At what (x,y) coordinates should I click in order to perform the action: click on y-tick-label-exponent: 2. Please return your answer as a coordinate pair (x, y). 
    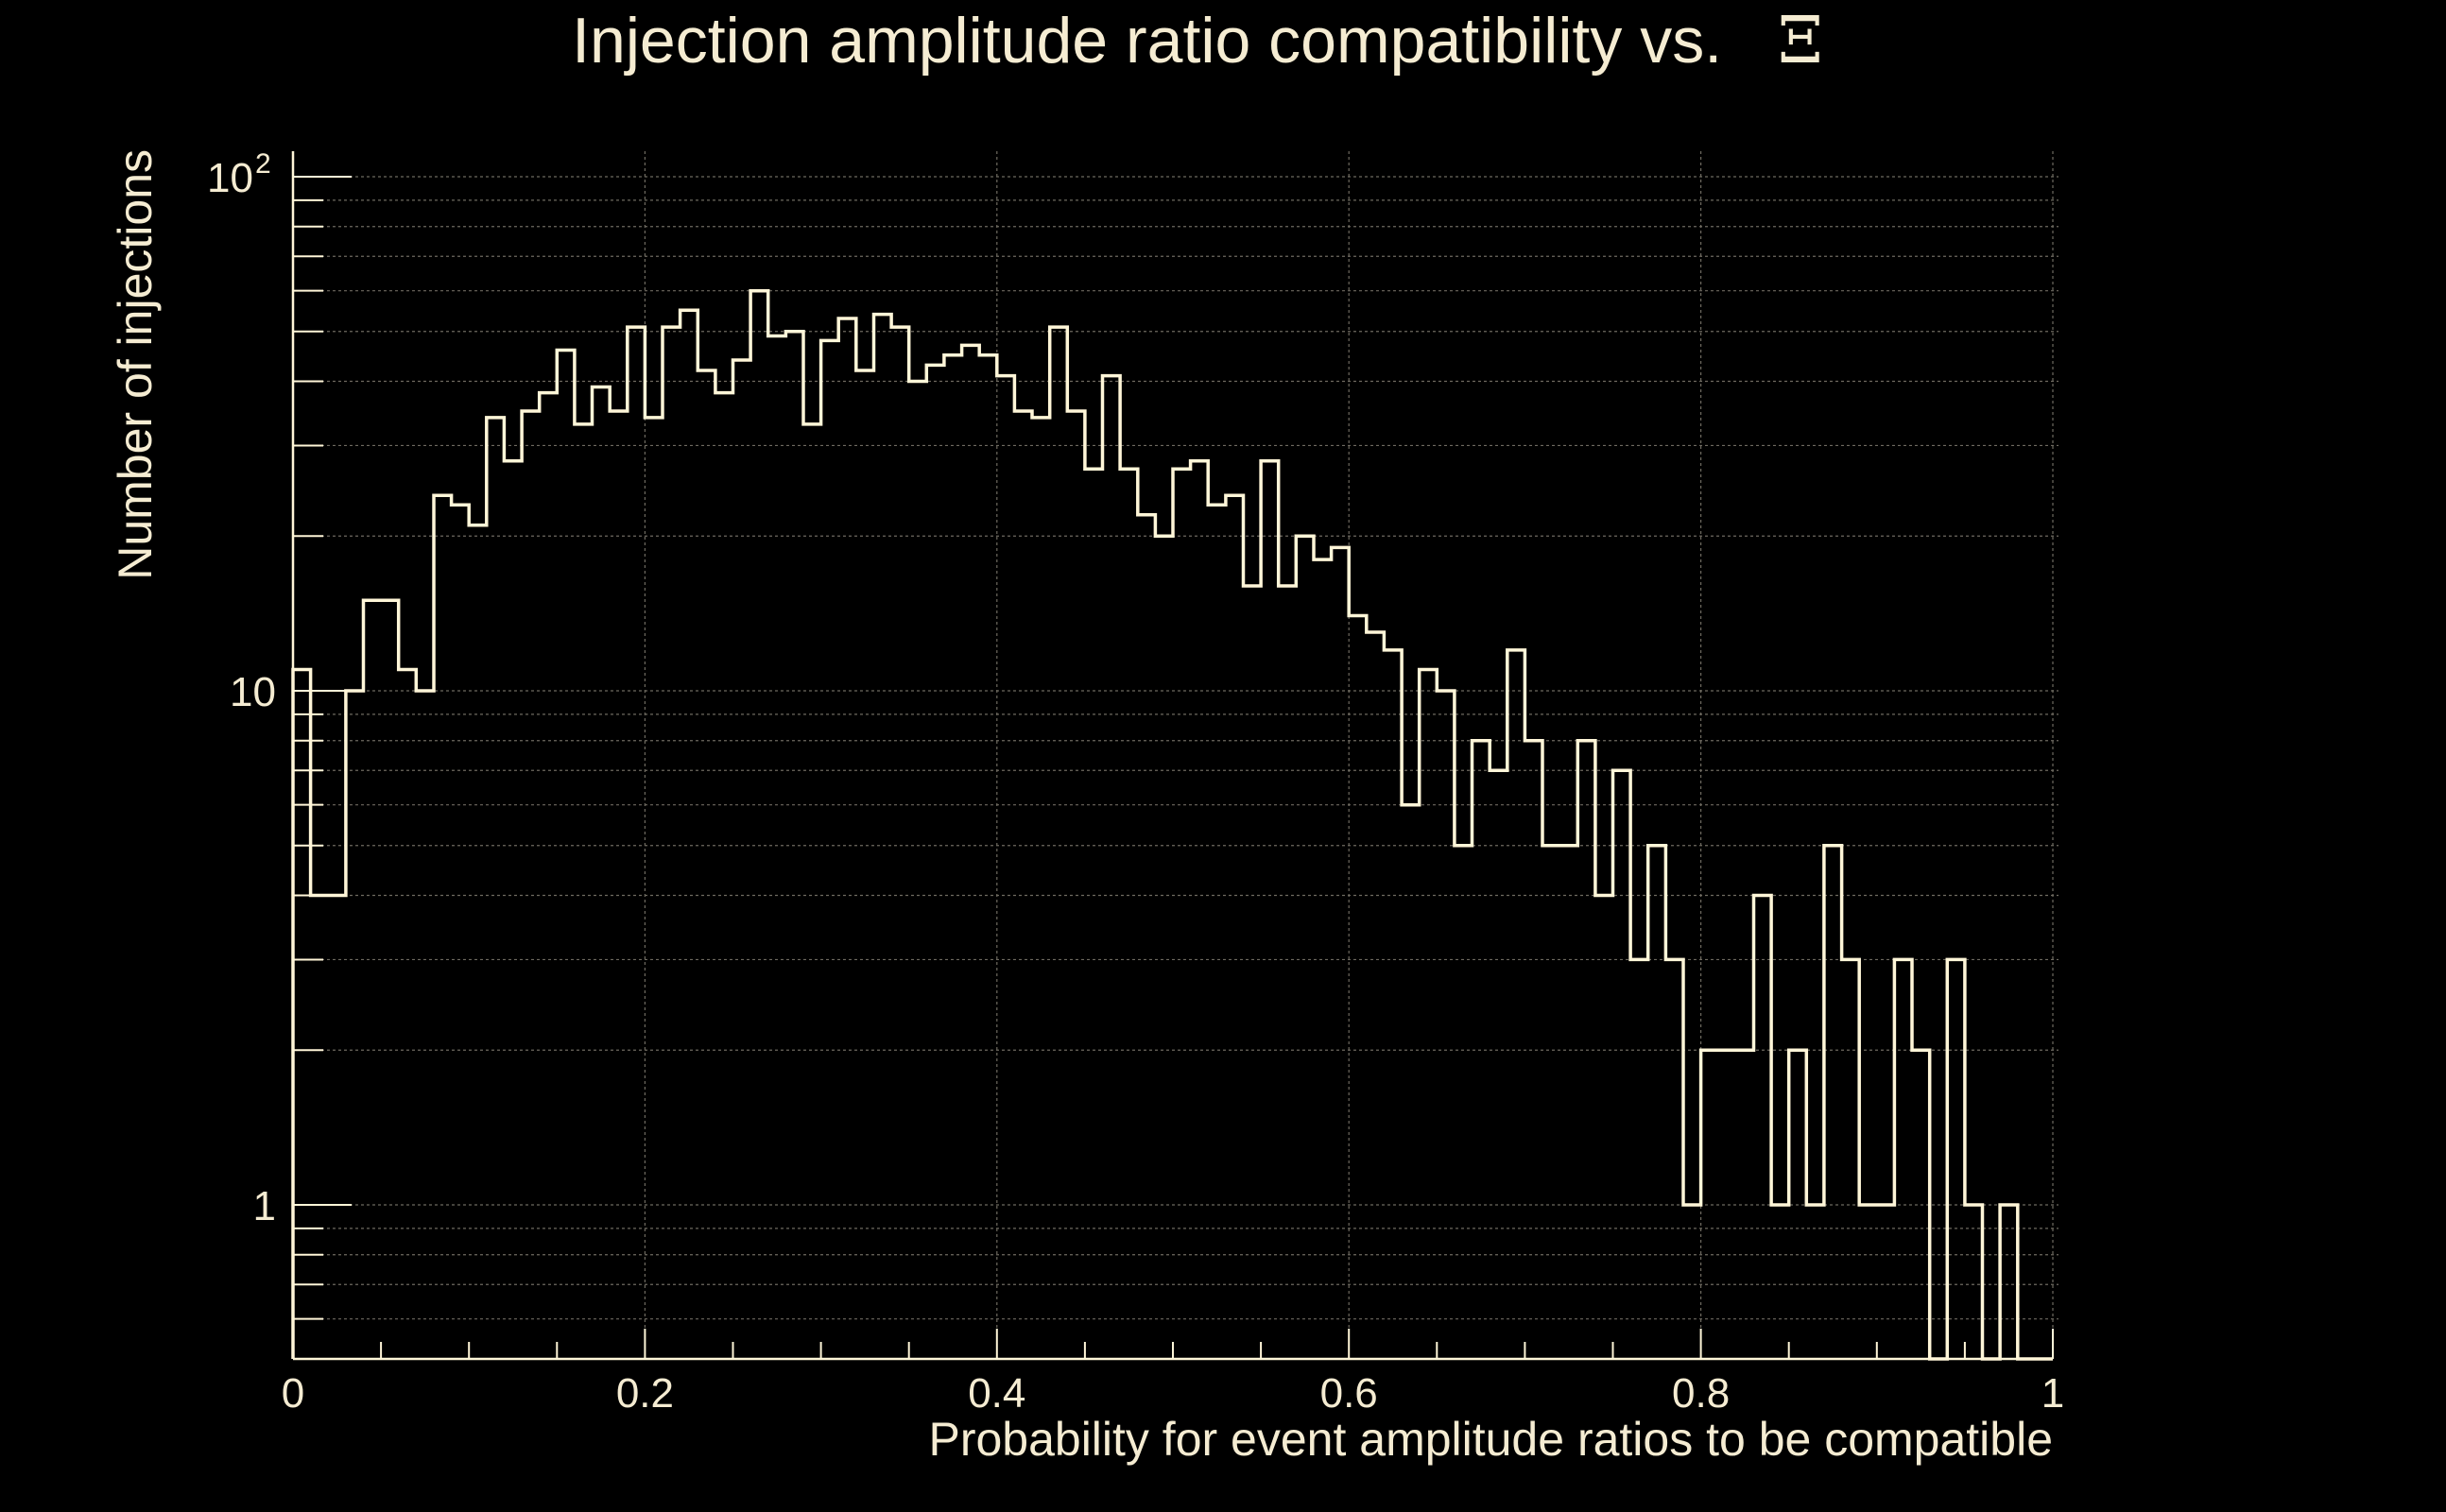
    Looking at the image, I should click on (263, 164).